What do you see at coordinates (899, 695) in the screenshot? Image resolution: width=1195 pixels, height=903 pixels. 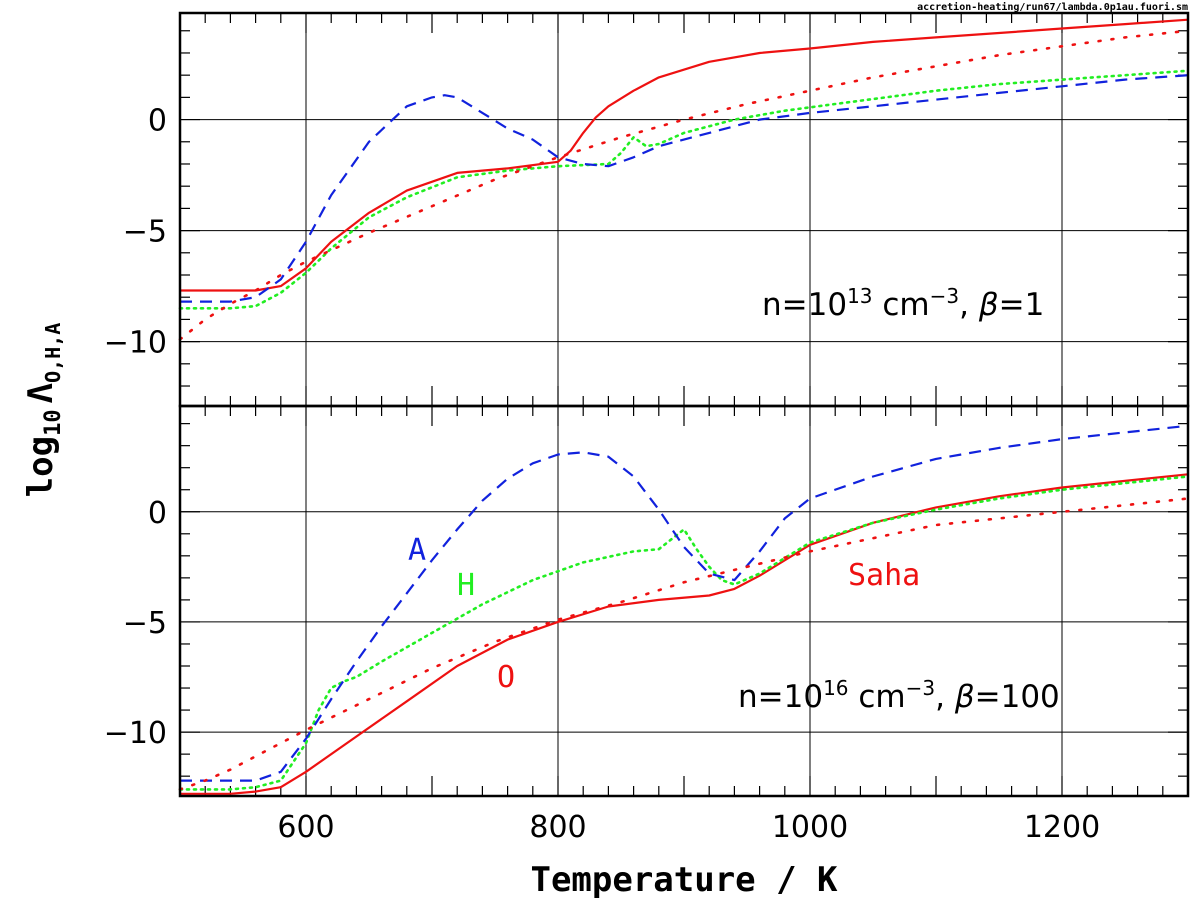 I see `bottom-annotation: n=1016 cm−3, β=100` at bounding box center [899, 695].